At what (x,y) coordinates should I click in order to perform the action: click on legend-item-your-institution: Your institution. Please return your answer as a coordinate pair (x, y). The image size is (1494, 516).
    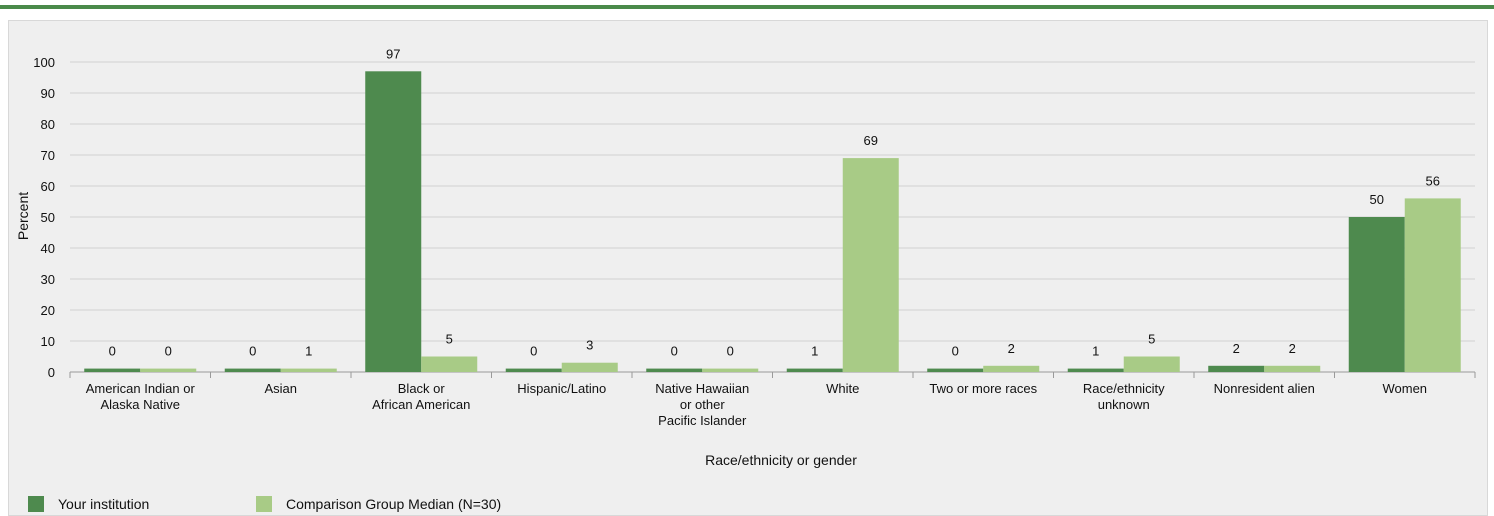
    Looking at the image, I should click on (88, 504).